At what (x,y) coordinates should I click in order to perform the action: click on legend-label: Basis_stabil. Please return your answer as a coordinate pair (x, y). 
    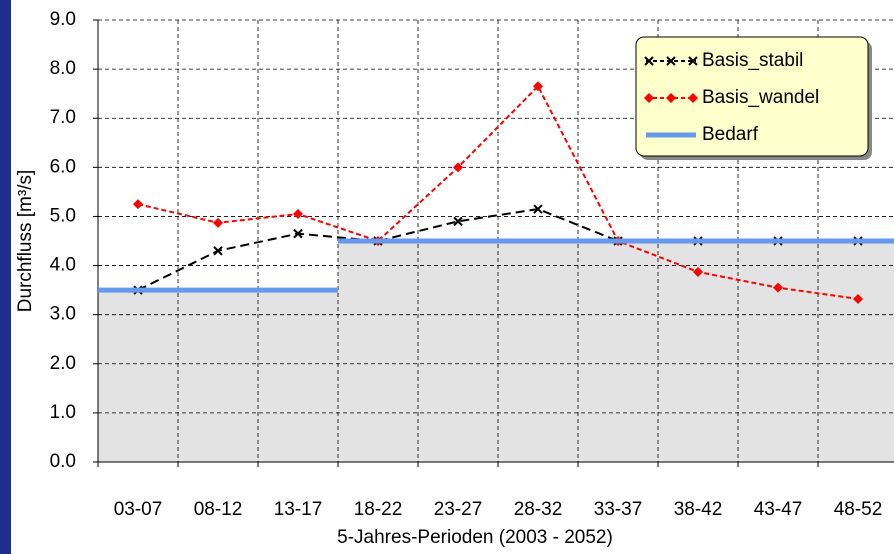
    Looking at the image, I should click on (752, 60).